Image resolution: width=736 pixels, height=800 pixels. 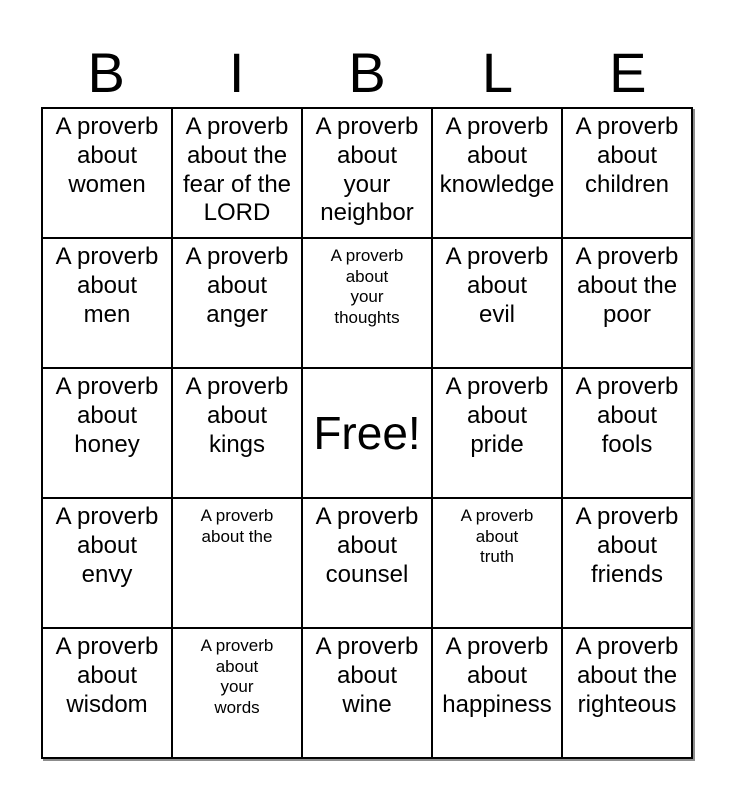 I want to click on bingo-cell-r1c5: A proverb about children, so click(x=627, y=173).